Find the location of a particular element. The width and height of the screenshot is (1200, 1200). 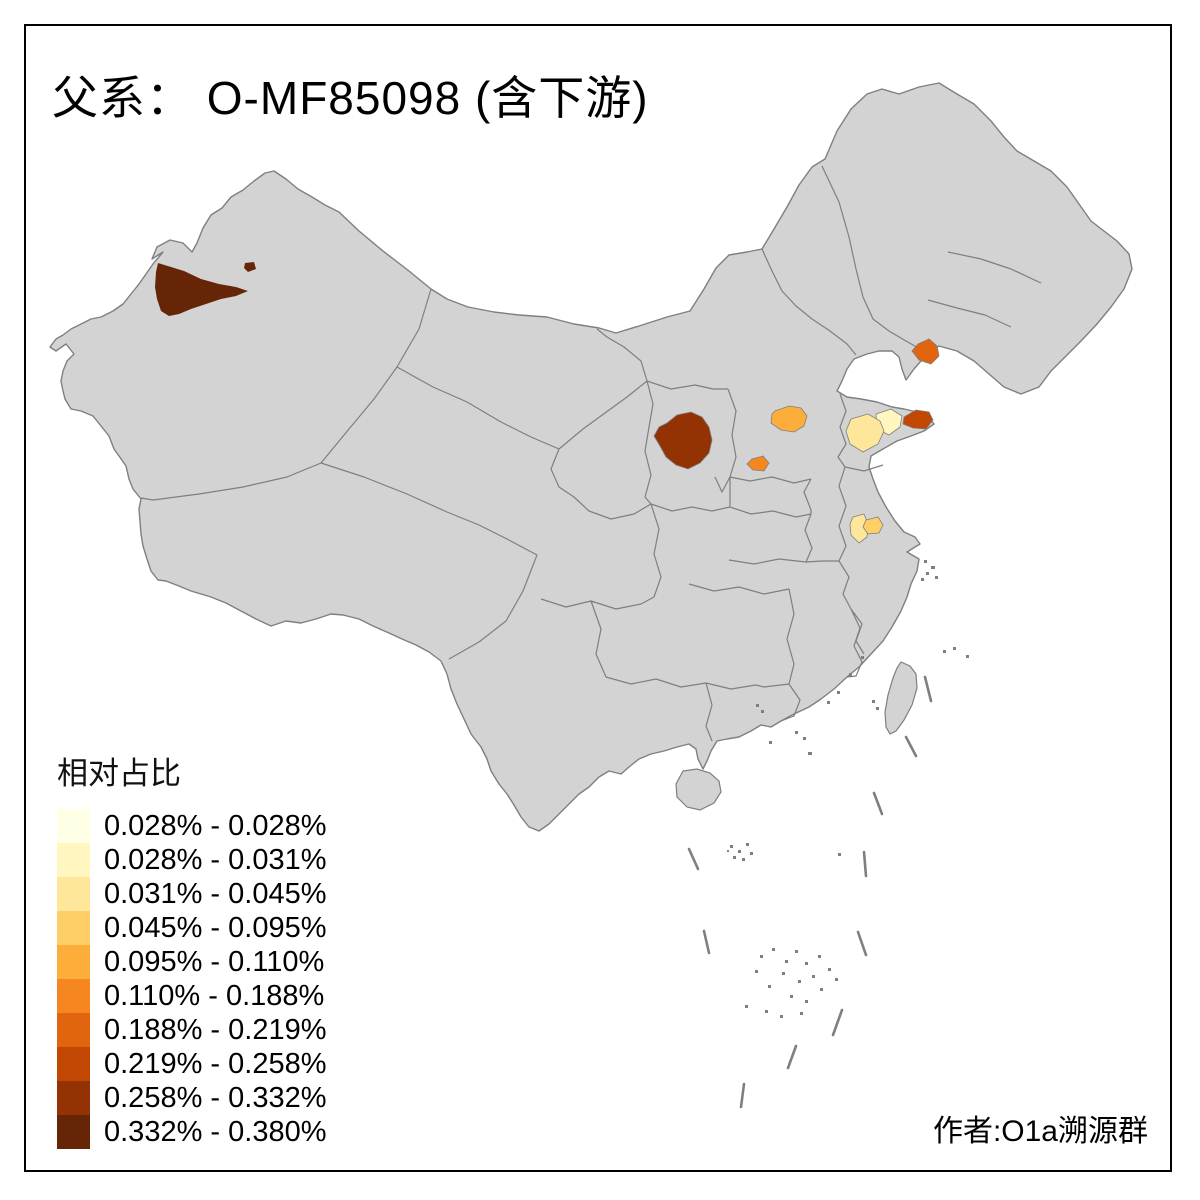

region-beijing is located at coordinates (789, 419).